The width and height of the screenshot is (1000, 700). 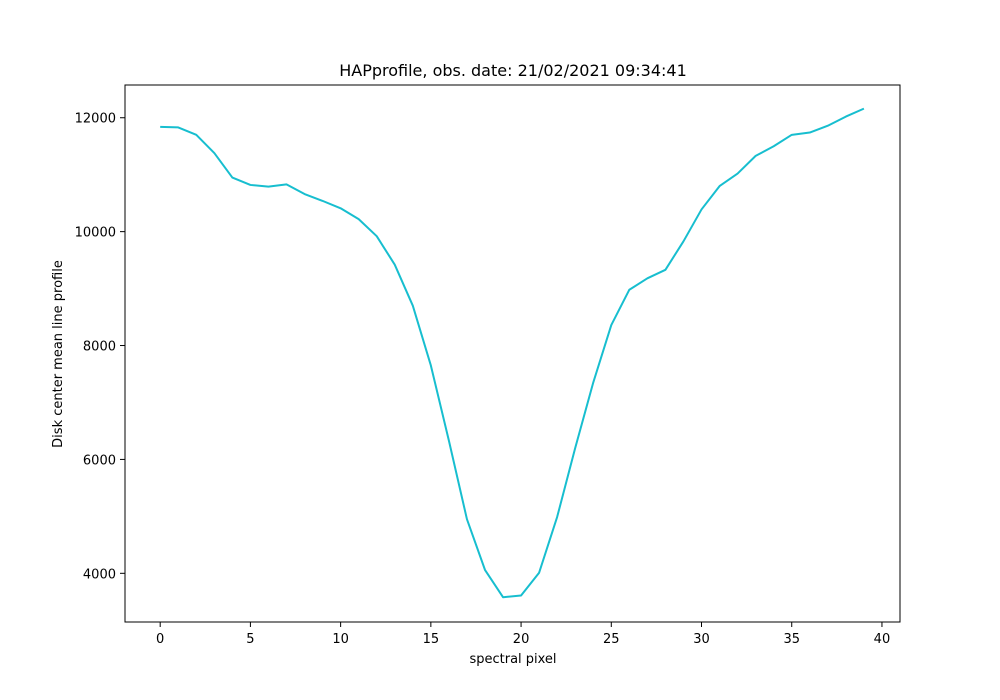 I want to click on x-tick-label-5: 5, so click(x=250, y=639).